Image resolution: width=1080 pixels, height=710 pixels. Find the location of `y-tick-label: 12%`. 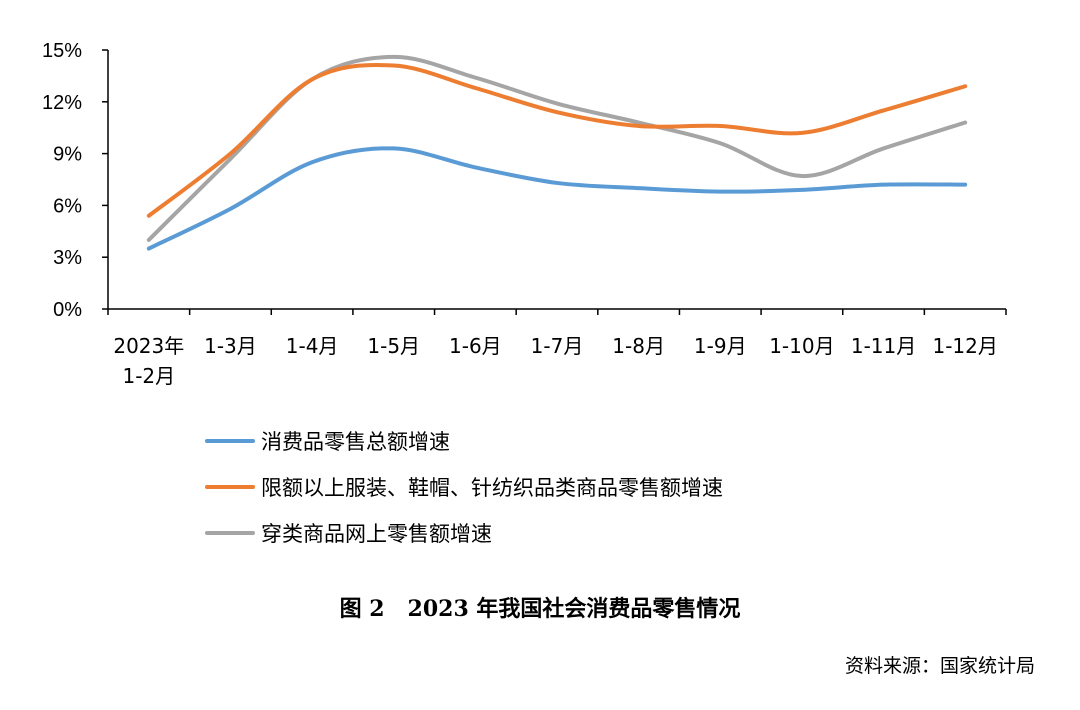

y-tick-label: 12% is located at coordinates (62, 103).